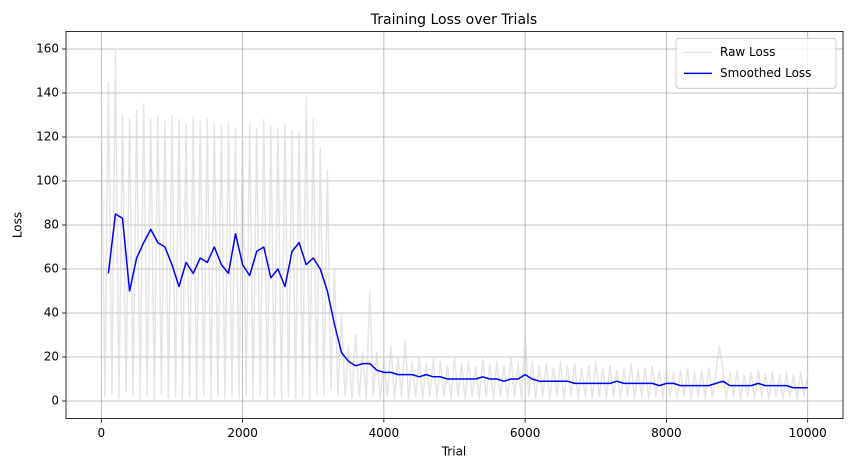 This screenshot has width=850, height=470. What do you see at coordinates (47, 93) in the screenshot?
I see `y-tick-label: 140` at bounding box center [47, 93].